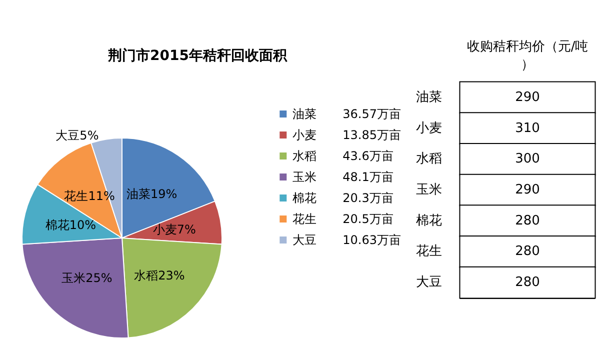 This screenshot has width=607, height=354. Describe the element at coordinates (368, 177) in the screenshot. I see `text: 48.1万亩` at that location.